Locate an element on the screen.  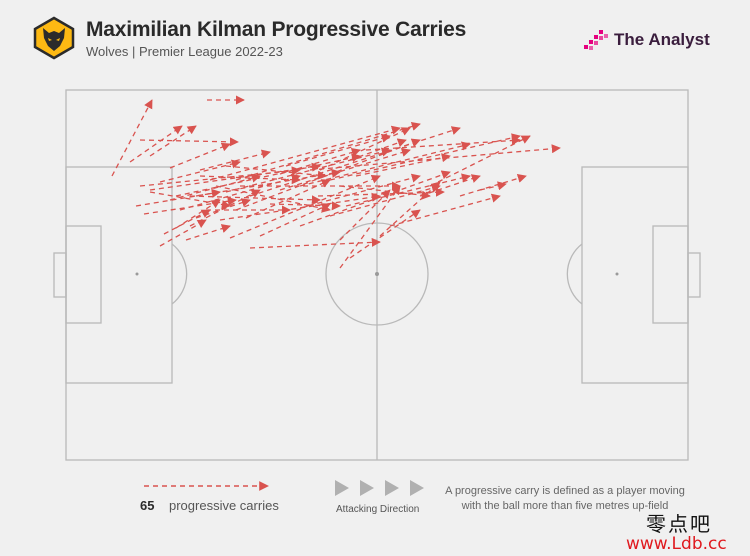
attacking-direction-label: Attacking Direction is located at coordinates (378, 509).